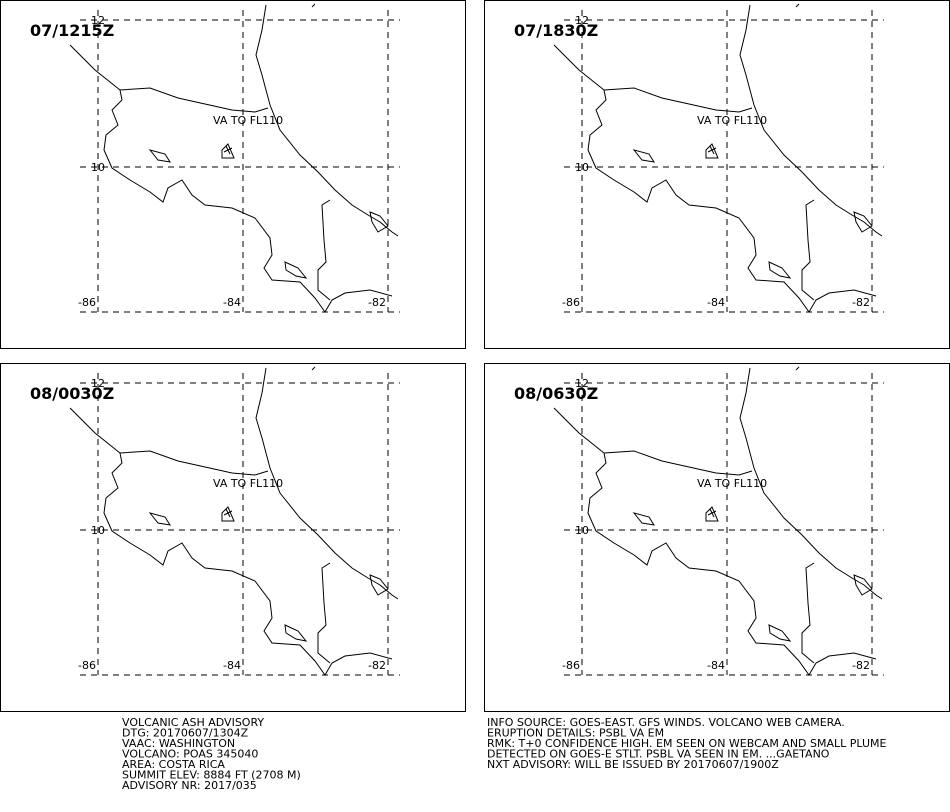  What do you see at coordinates (556, 393) in the screenshot?
I see `panel-time: 08/0630Z` at bounding box center [556, 393].